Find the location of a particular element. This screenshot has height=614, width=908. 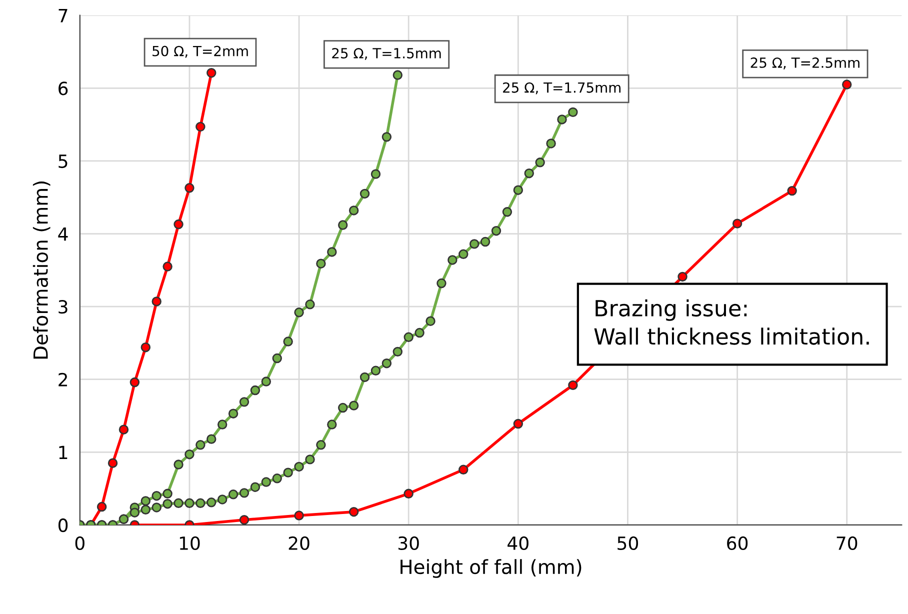

y-tick-label: 4 is located at coordinates (63, 234).